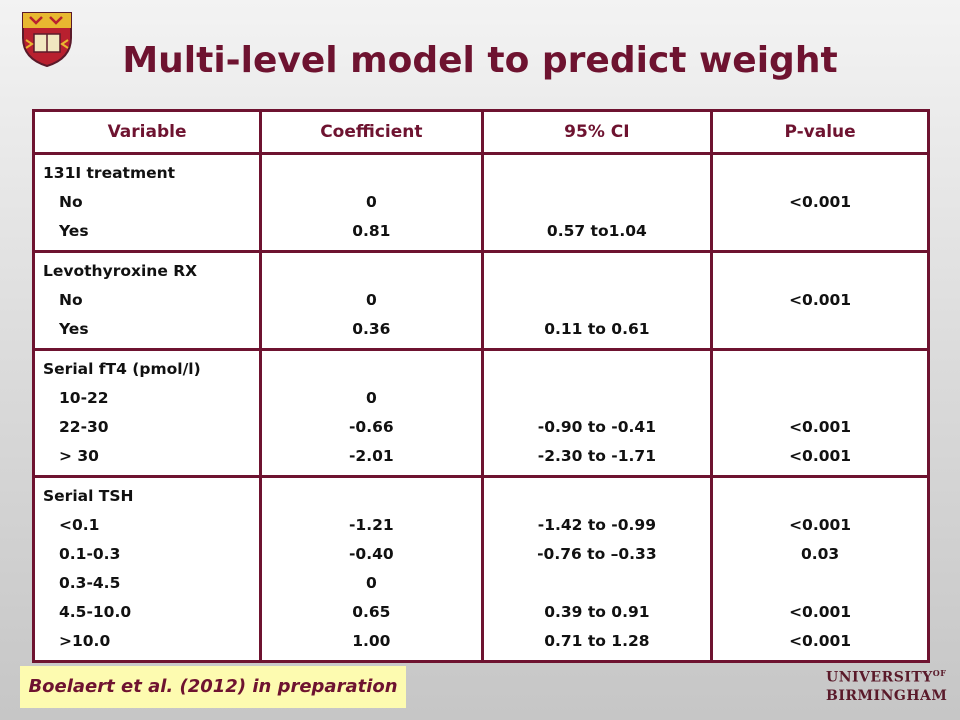 This screenshot has height=720, width=960. I want to click on variable-cell: Serial fT4 (pmol/l) 10-22 22-30 > 30, so click(147, 413).